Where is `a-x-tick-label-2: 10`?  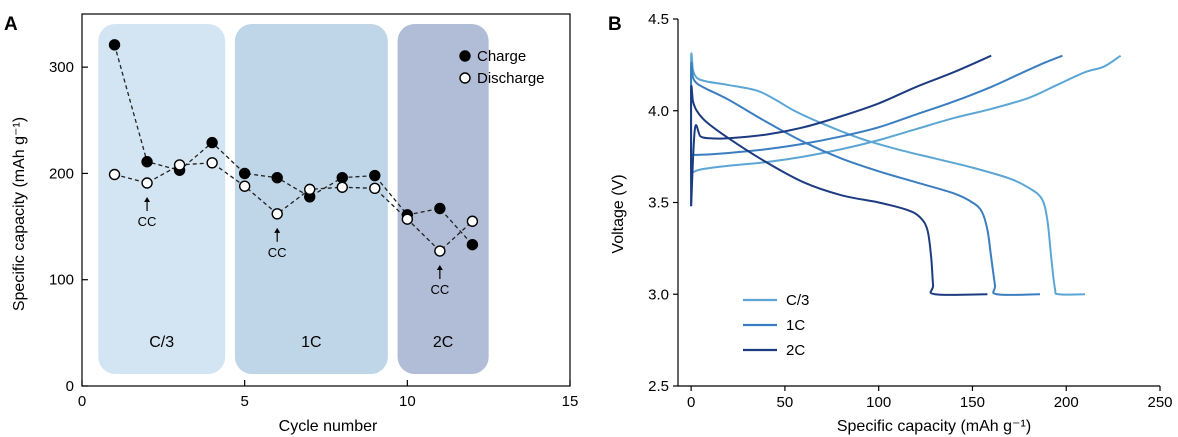 a-x-tick-label-2: 10 is located at coordinates (407, 401).